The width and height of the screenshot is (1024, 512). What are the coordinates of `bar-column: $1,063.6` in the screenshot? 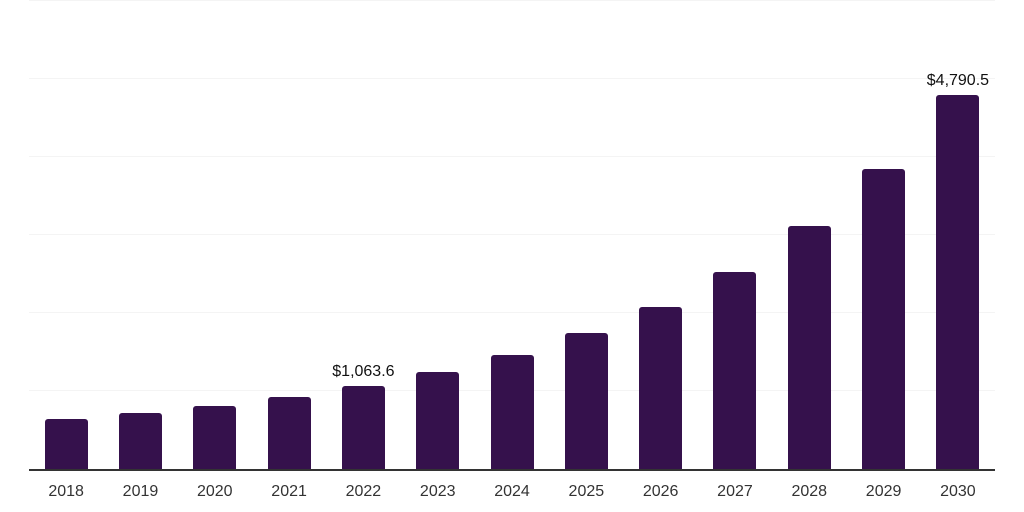 It's located at (363, 235).